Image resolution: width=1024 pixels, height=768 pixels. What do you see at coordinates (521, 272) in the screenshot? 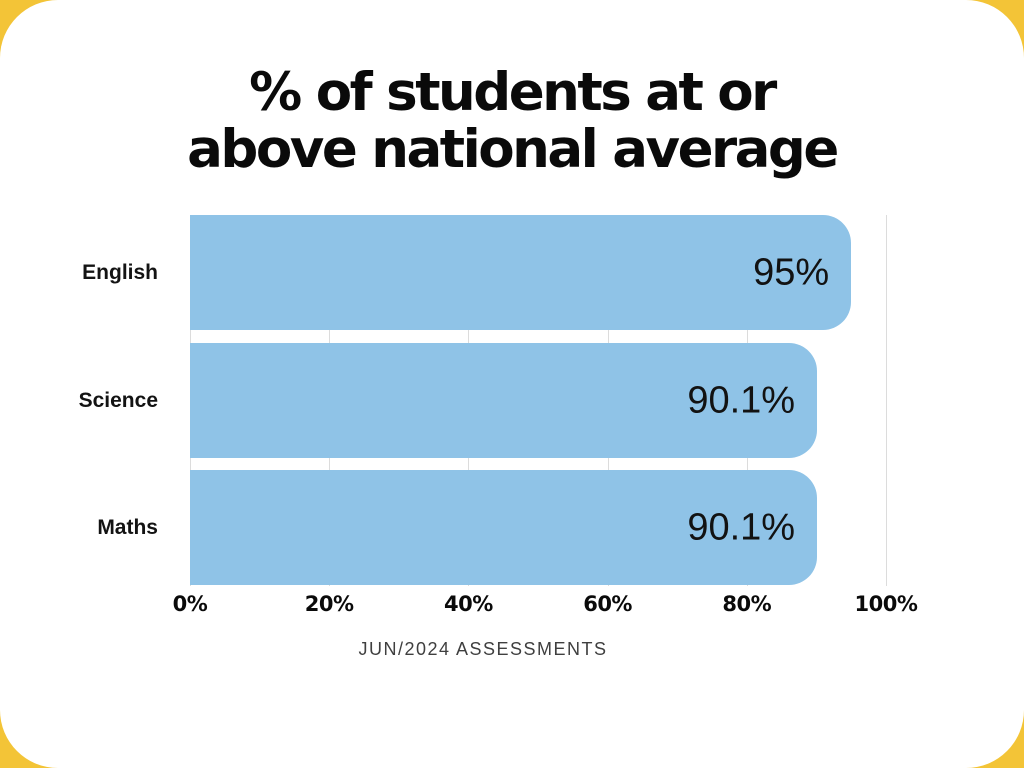
I see `bar-english: 95%` at bounding box center [521, 272].